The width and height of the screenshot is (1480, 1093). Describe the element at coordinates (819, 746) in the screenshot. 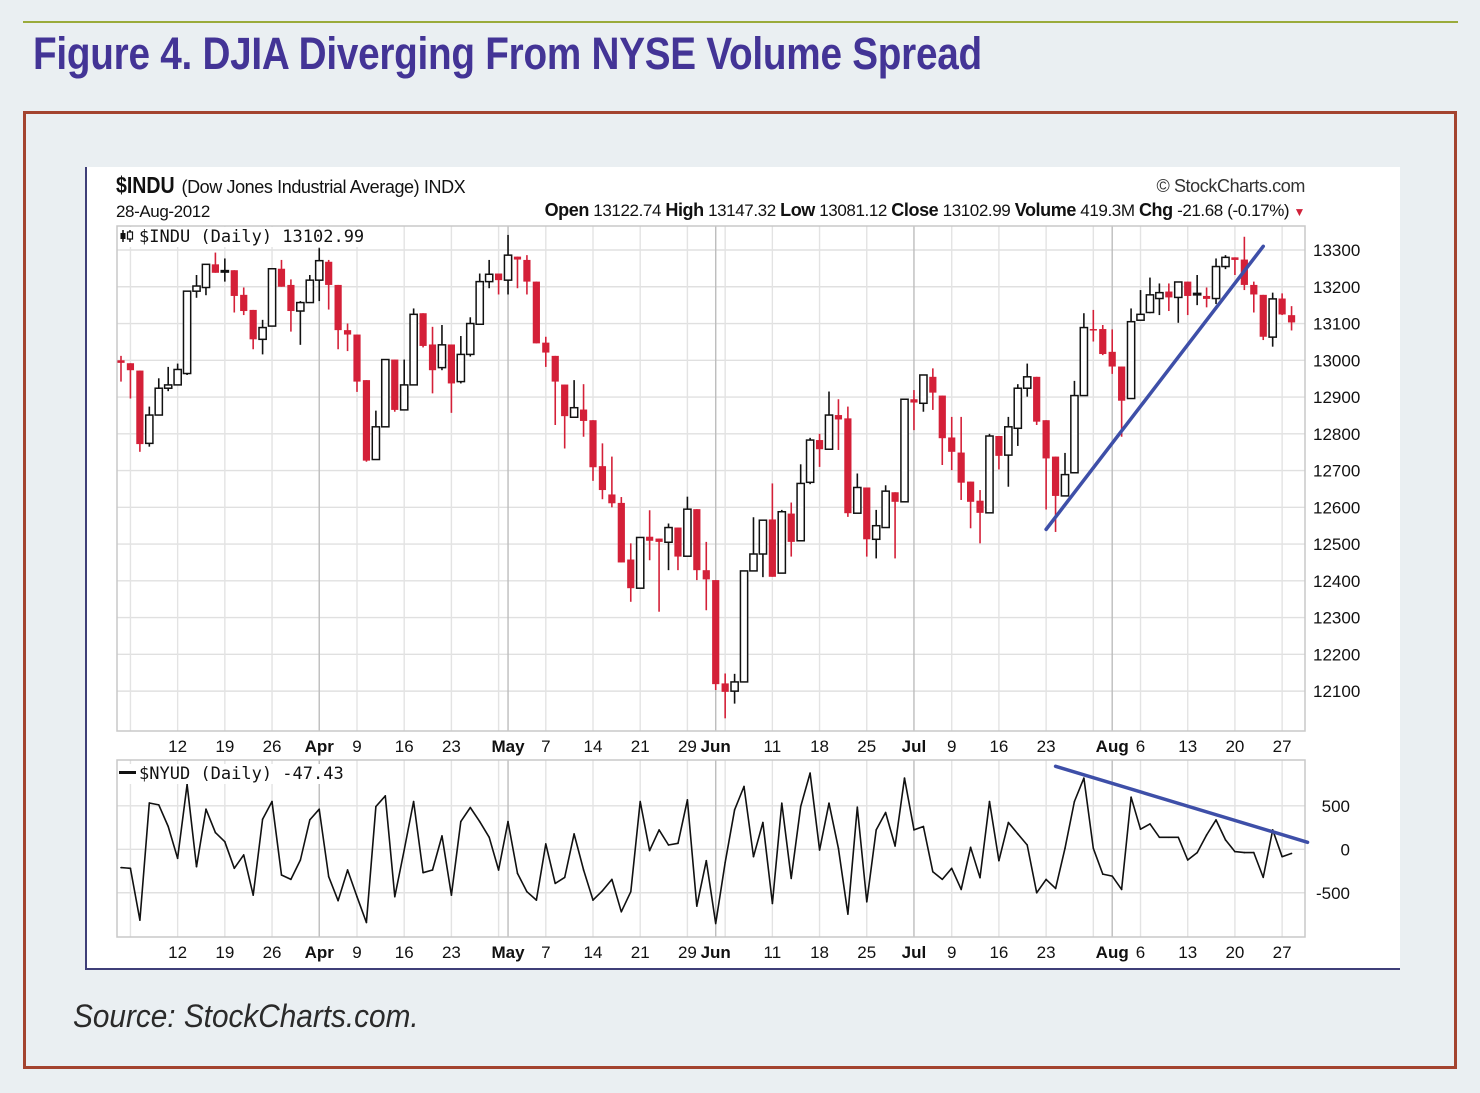

I see `x-tick-label: 18` at that location.